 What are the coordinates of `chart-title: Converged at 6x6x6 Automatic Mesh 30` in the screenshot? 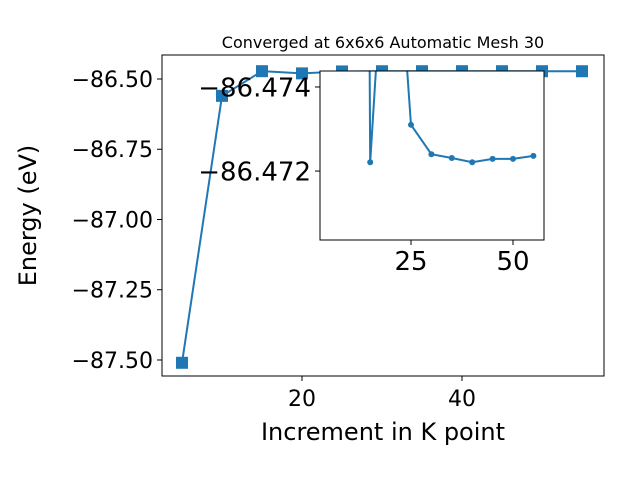 It's located at (383, 42).